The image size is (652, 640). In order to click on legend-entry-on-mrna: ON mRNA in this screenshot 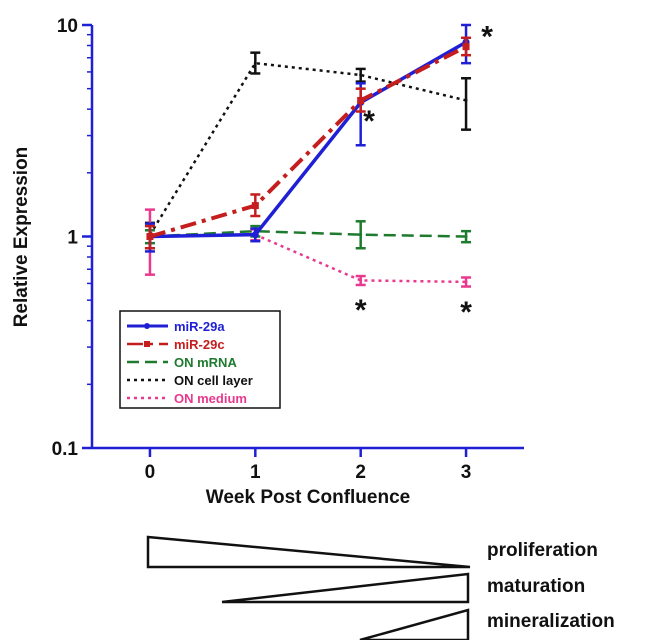, I will do `click(182, 362)`.